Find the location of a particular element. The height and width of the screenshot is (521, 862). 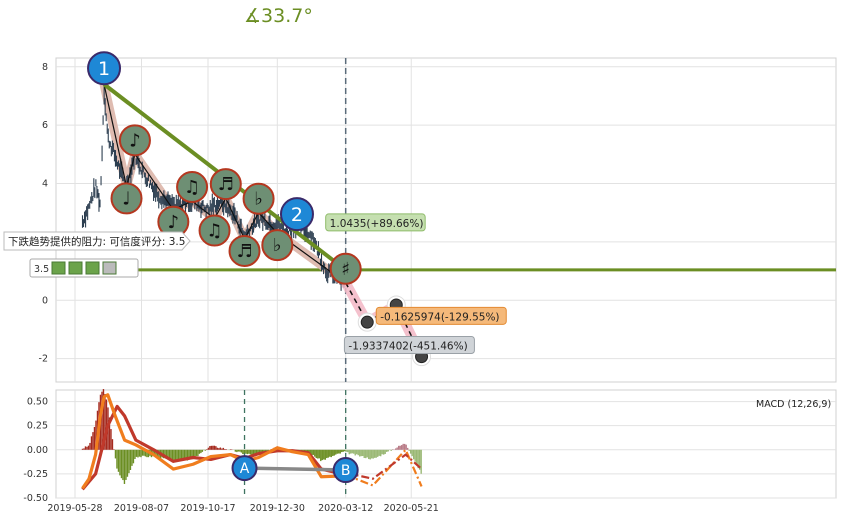

price-annotation: -0.1625974(-129.55%) is located at coordinates (439, 317).